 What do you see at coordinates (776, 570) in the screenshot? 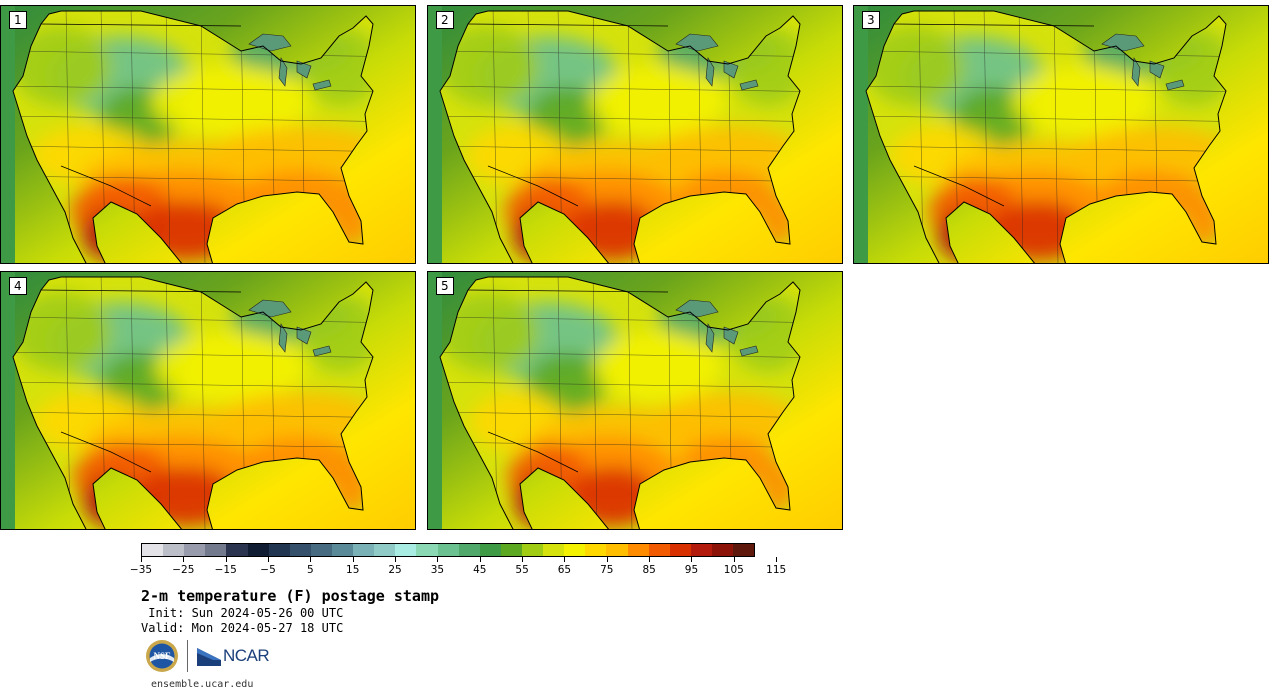
I see `colorbar-tick-label: 115` at bounding box center [776, 570].